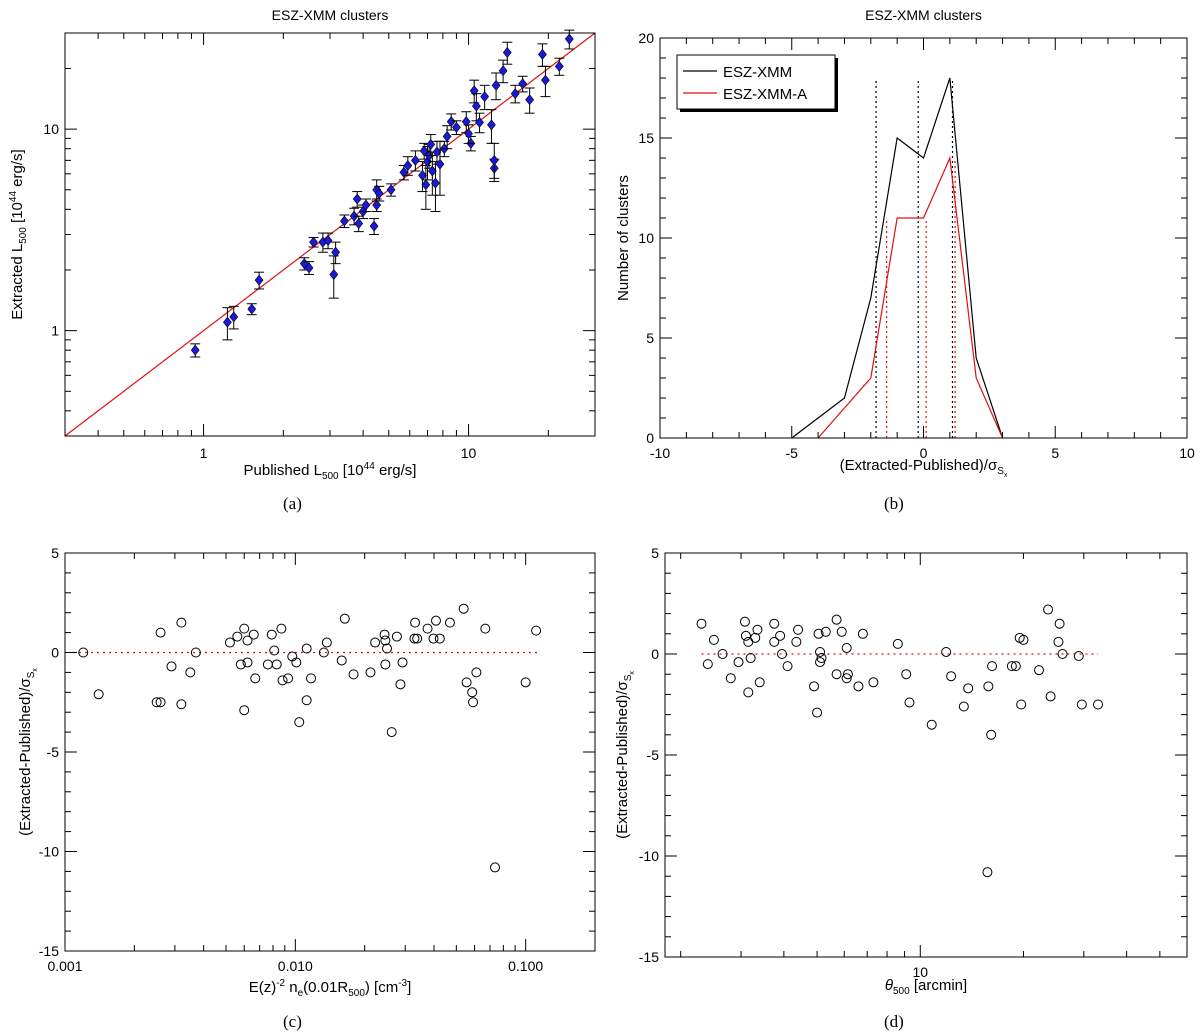 This screenshot has height=1032, width=1200. What do you see at coordinates (409, 987) in the screenshot?
I see `chart-c-xlabel-part: ]` at bounding box center [409, 987].